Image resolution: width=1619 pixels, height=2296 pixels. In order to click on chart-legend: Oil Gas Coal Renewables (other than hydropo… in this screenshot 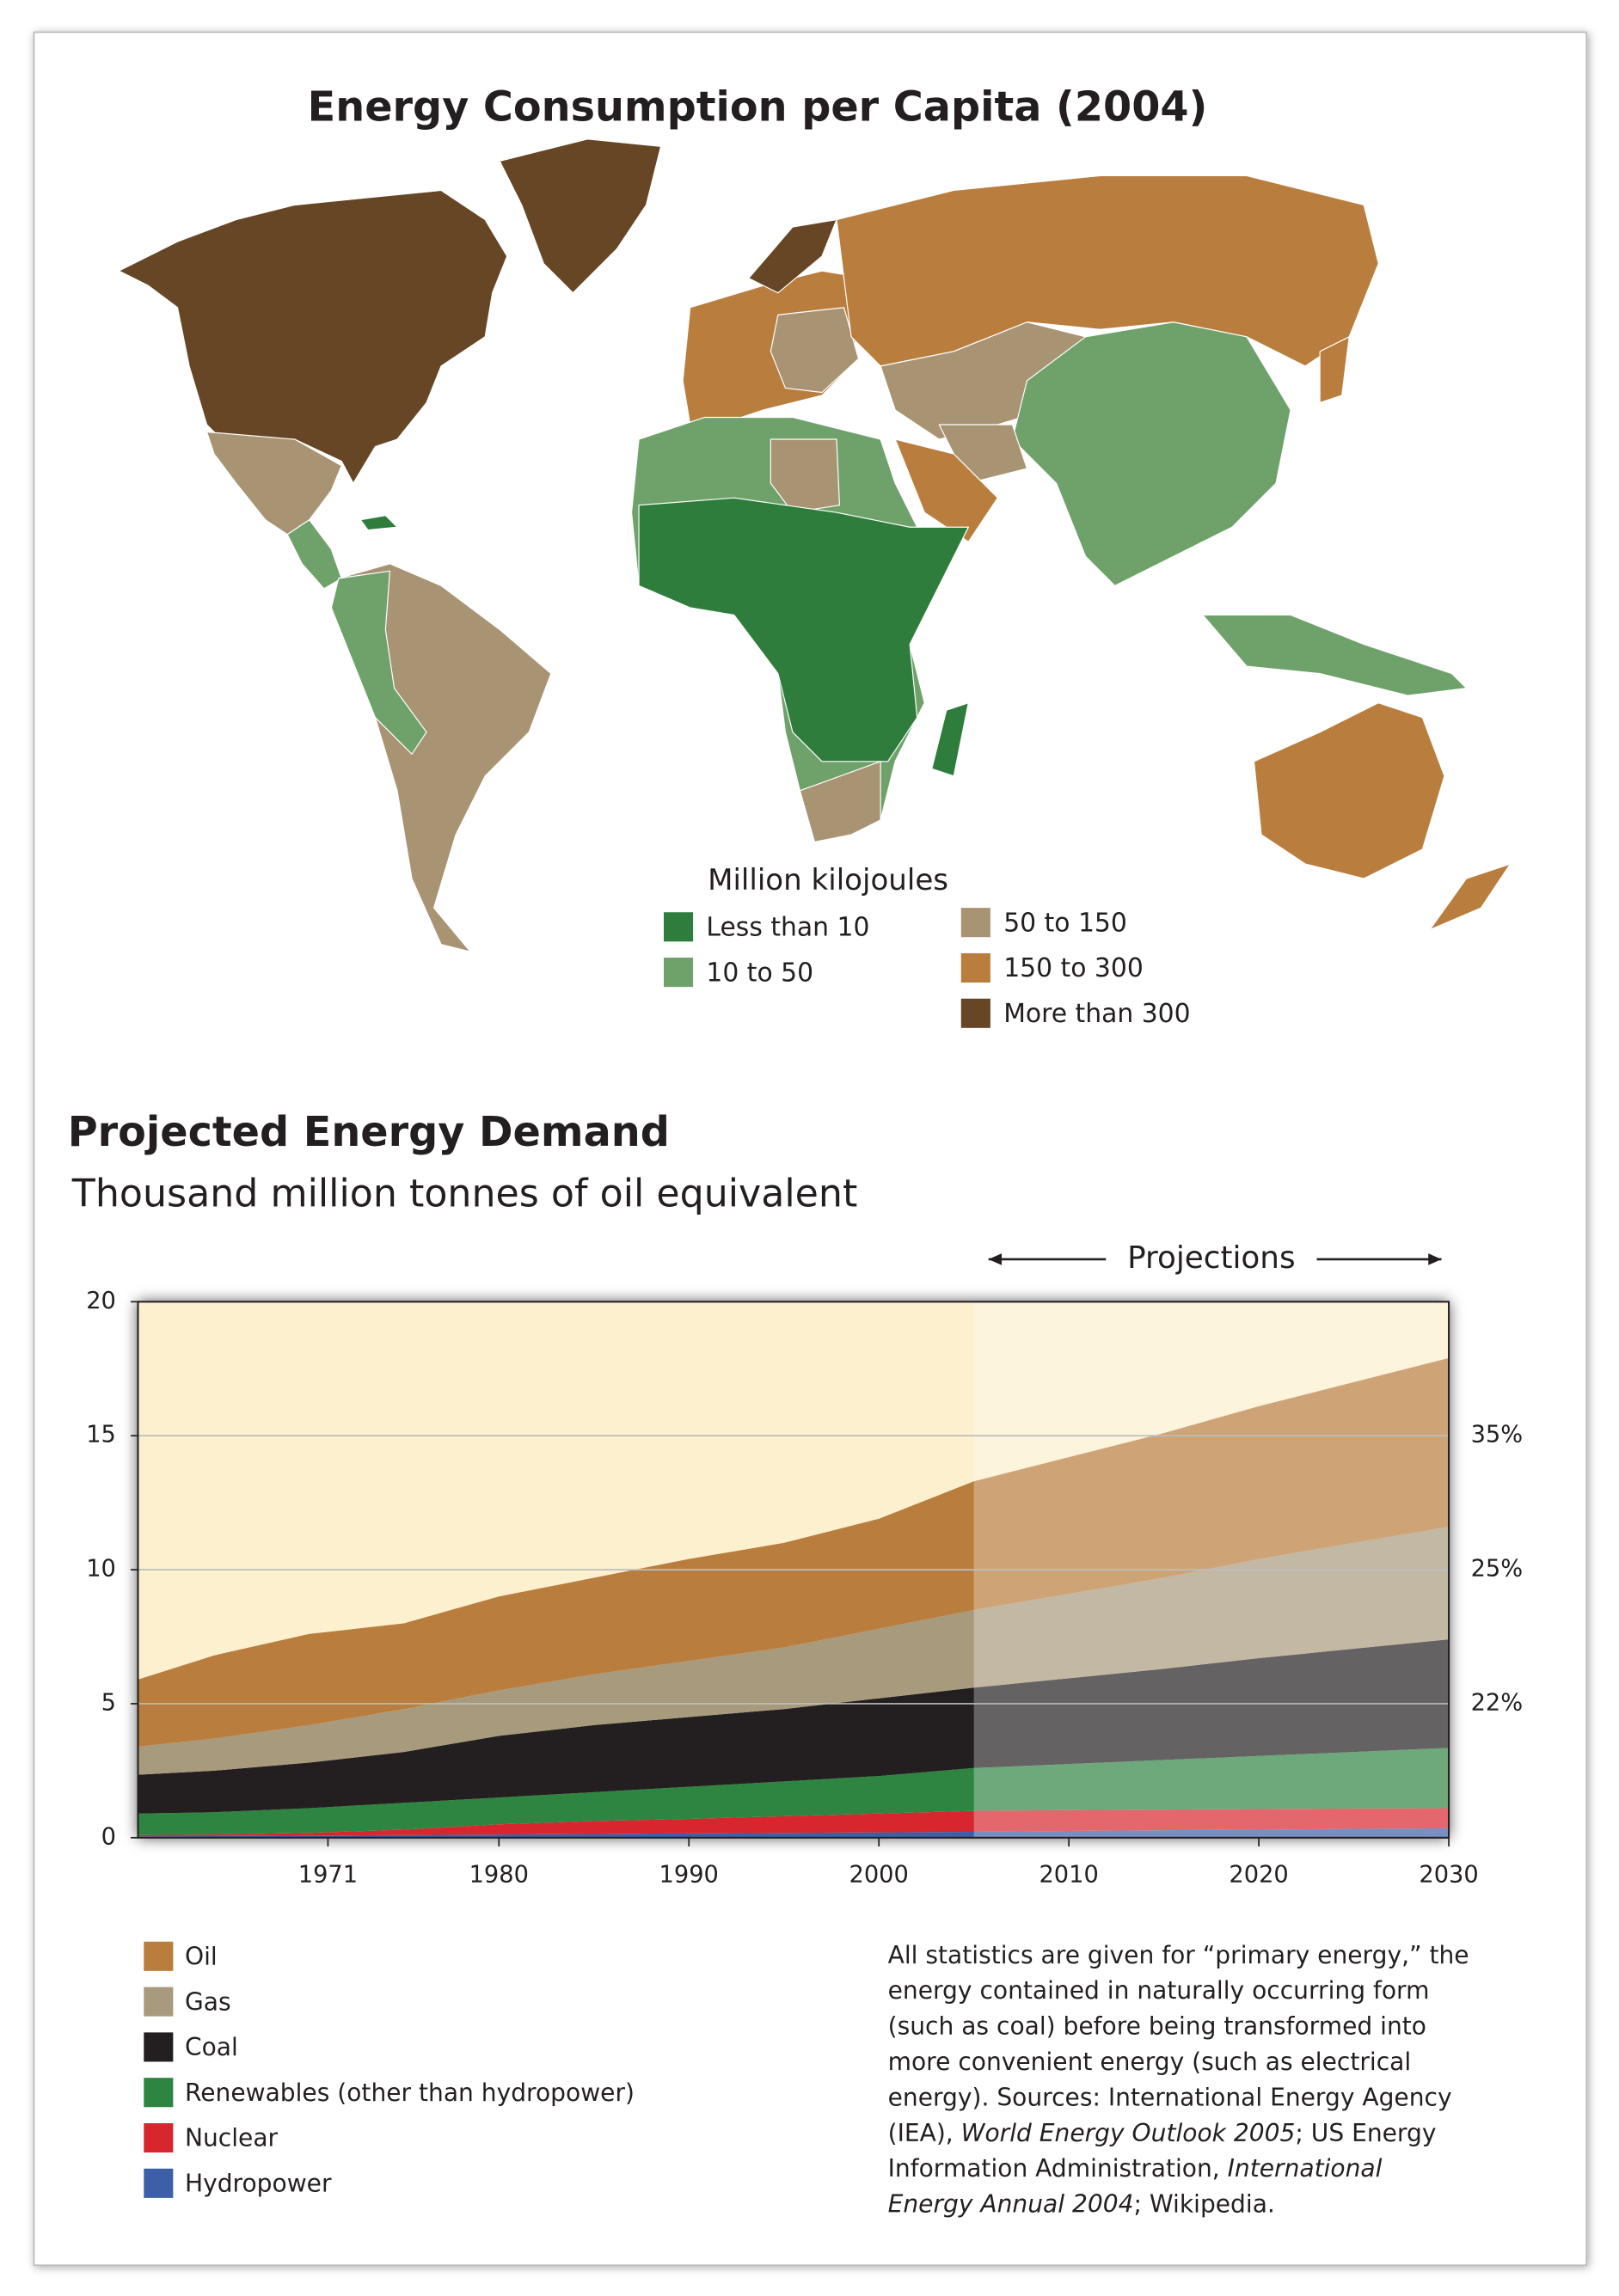, I will do `click(389, 2069)`.